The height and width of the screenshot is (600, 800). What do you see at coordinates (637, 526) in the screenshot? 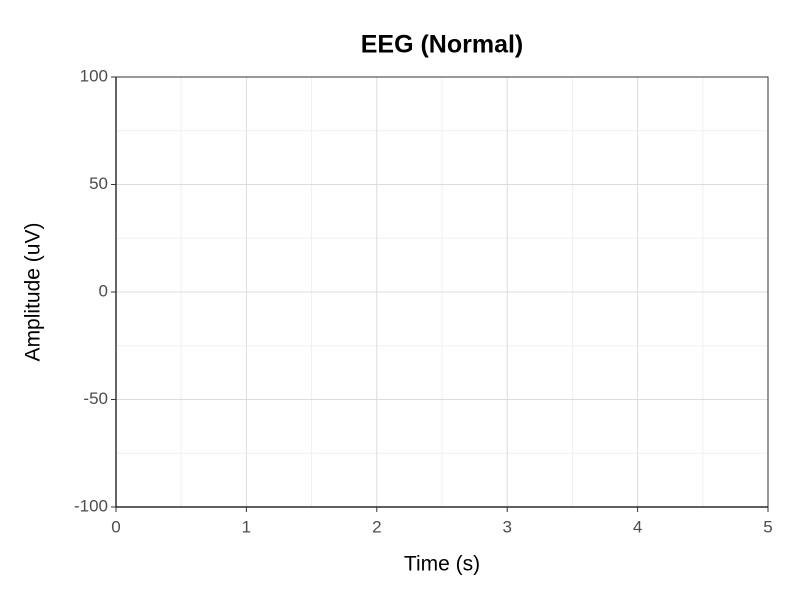
I see `x-tick-label: 4` at bounding box center [637, 526].